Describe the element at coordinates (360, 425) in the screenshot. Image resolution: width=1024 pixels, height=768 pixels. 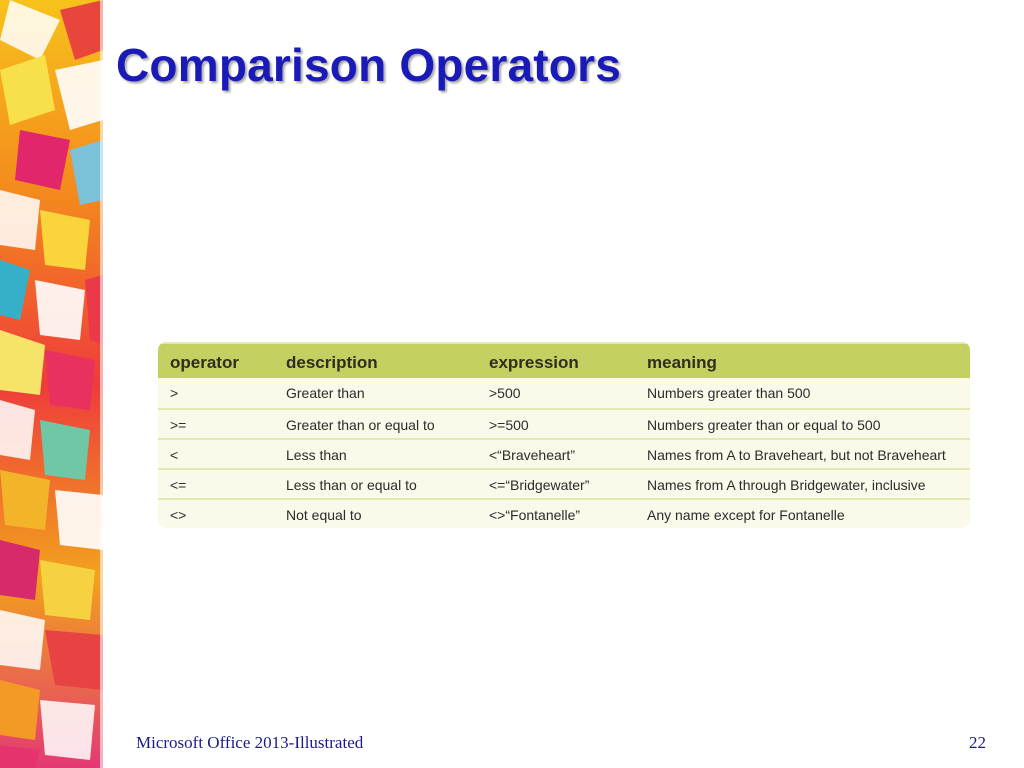
I see `description-cell: Greater than or equal to` at that location.